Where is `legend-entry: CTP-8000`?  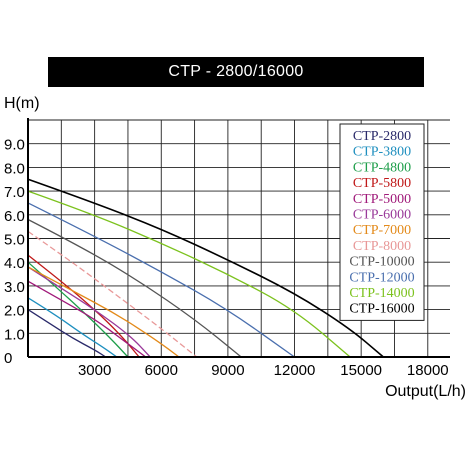 legend-entry: CTP-8000 is located at coordinates (382, 246).